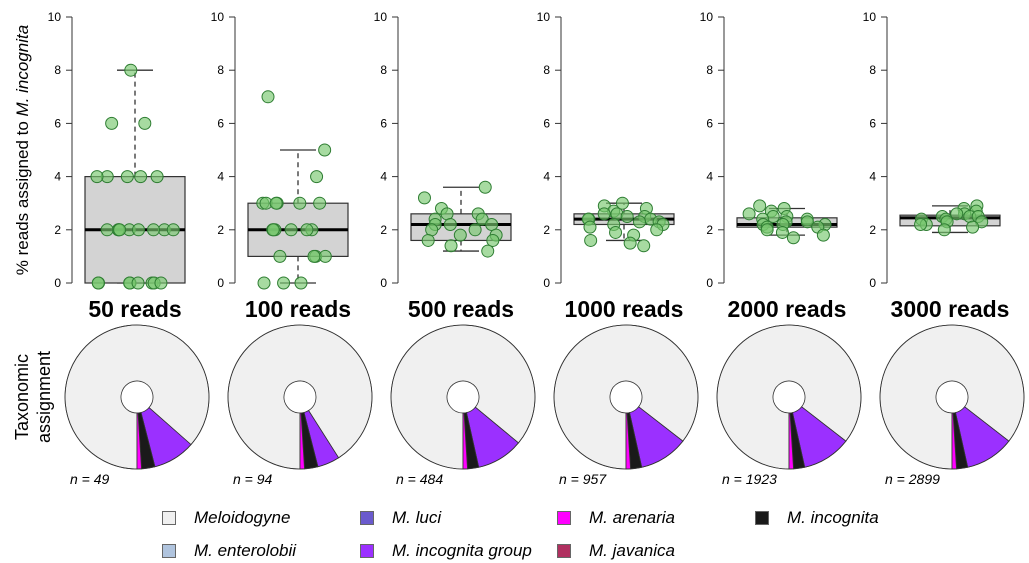 The height and width of the screenshot is (563, 1029). Describe the element at coordinates (583, 479) in the screenshot. I see `donut-n-label: n = 957` at that location.